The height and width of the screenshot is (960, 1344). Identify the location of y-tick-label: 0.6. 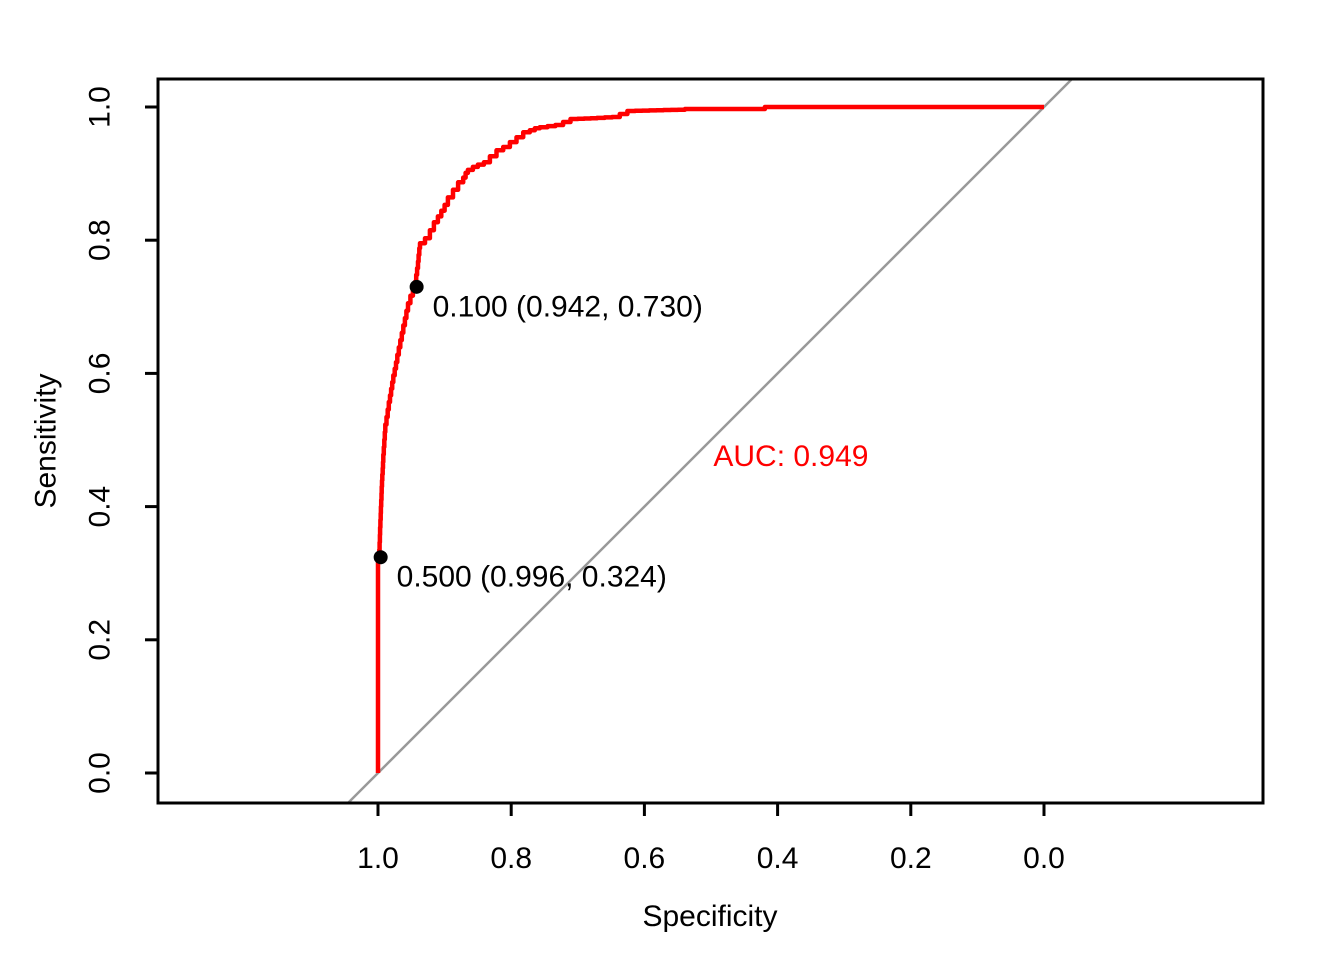
(100, 374).